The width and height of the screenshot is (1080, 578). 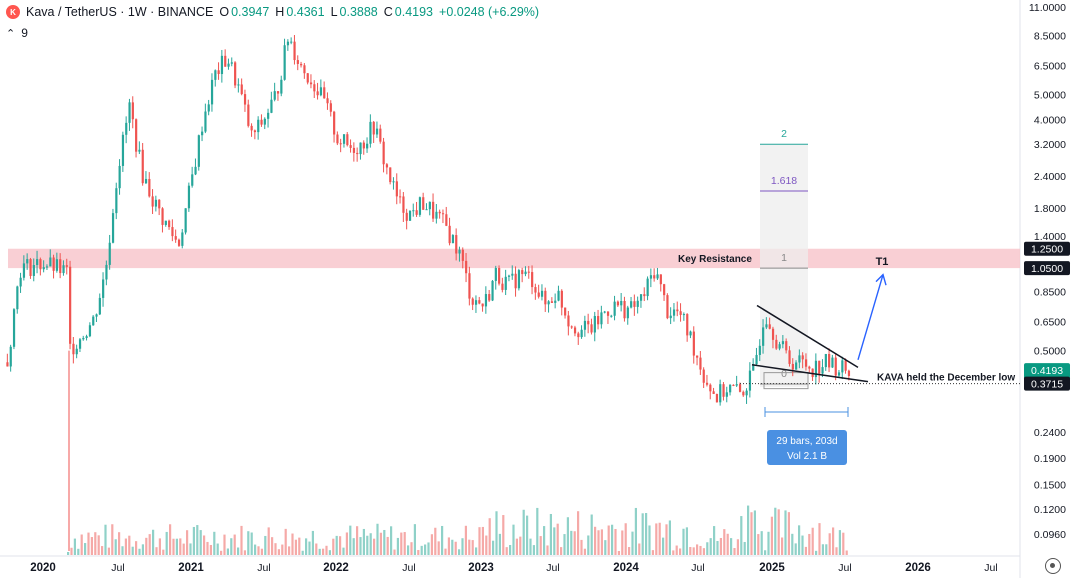 What do you see at coordinates (786, 381) in the screenshot?
I see `fib-base-box` at bounding box center [786, 381].